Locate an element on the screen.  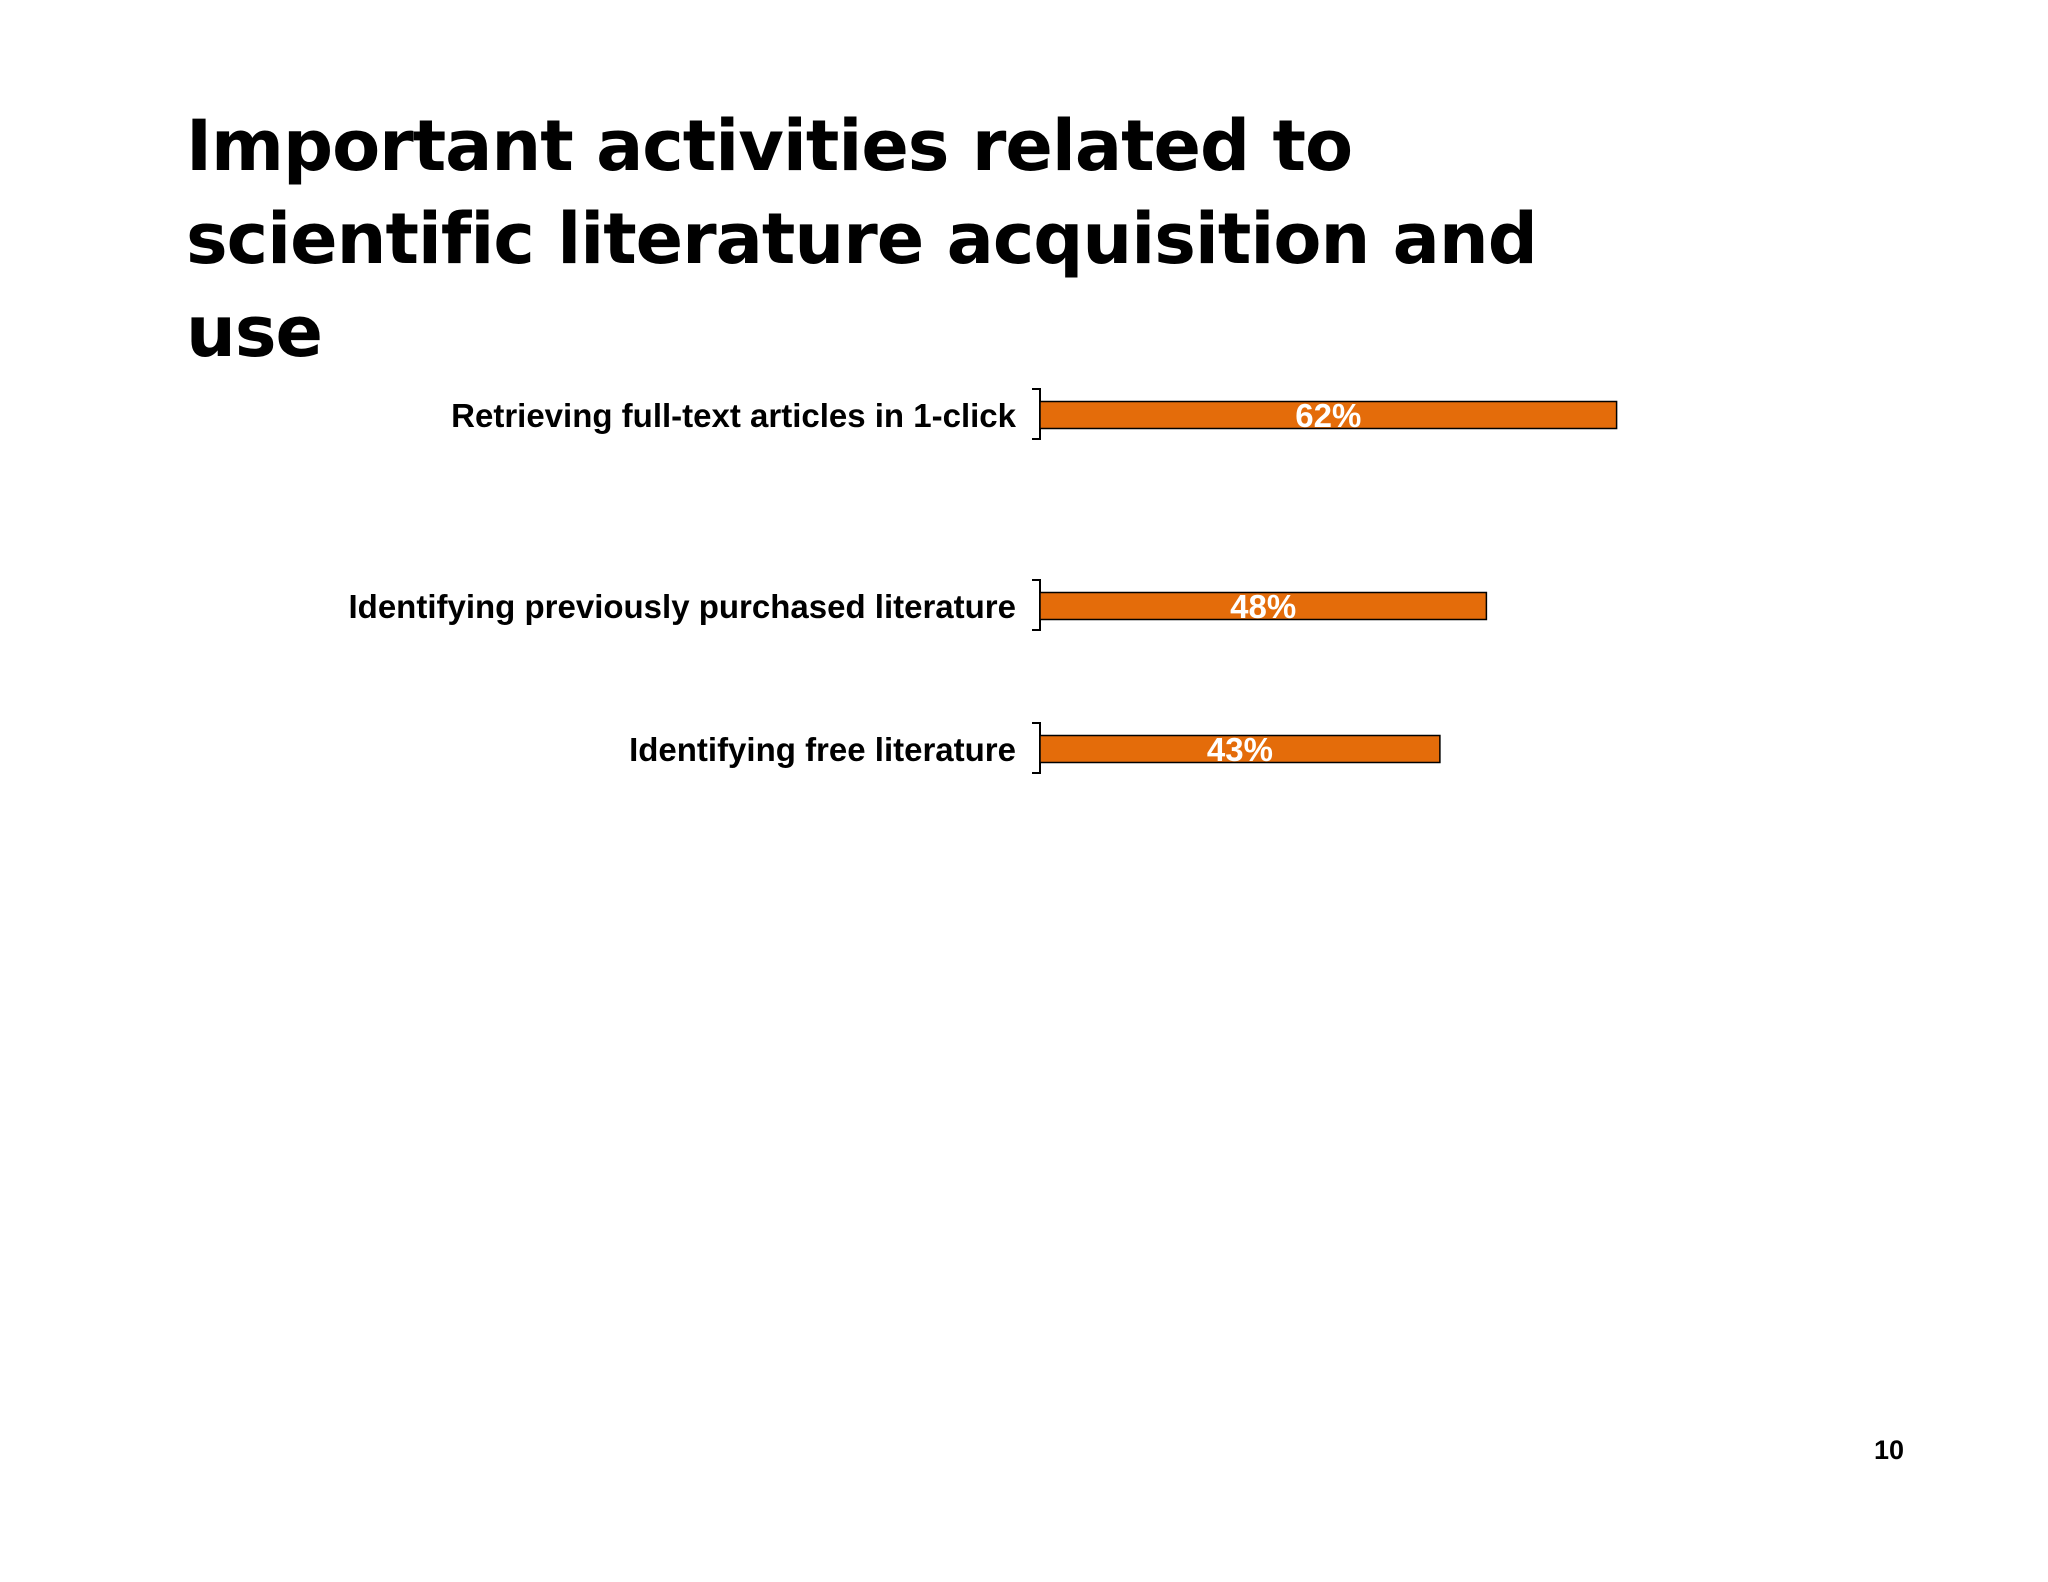
bar-value-label: 43% is located at coordinates (1240, 749).